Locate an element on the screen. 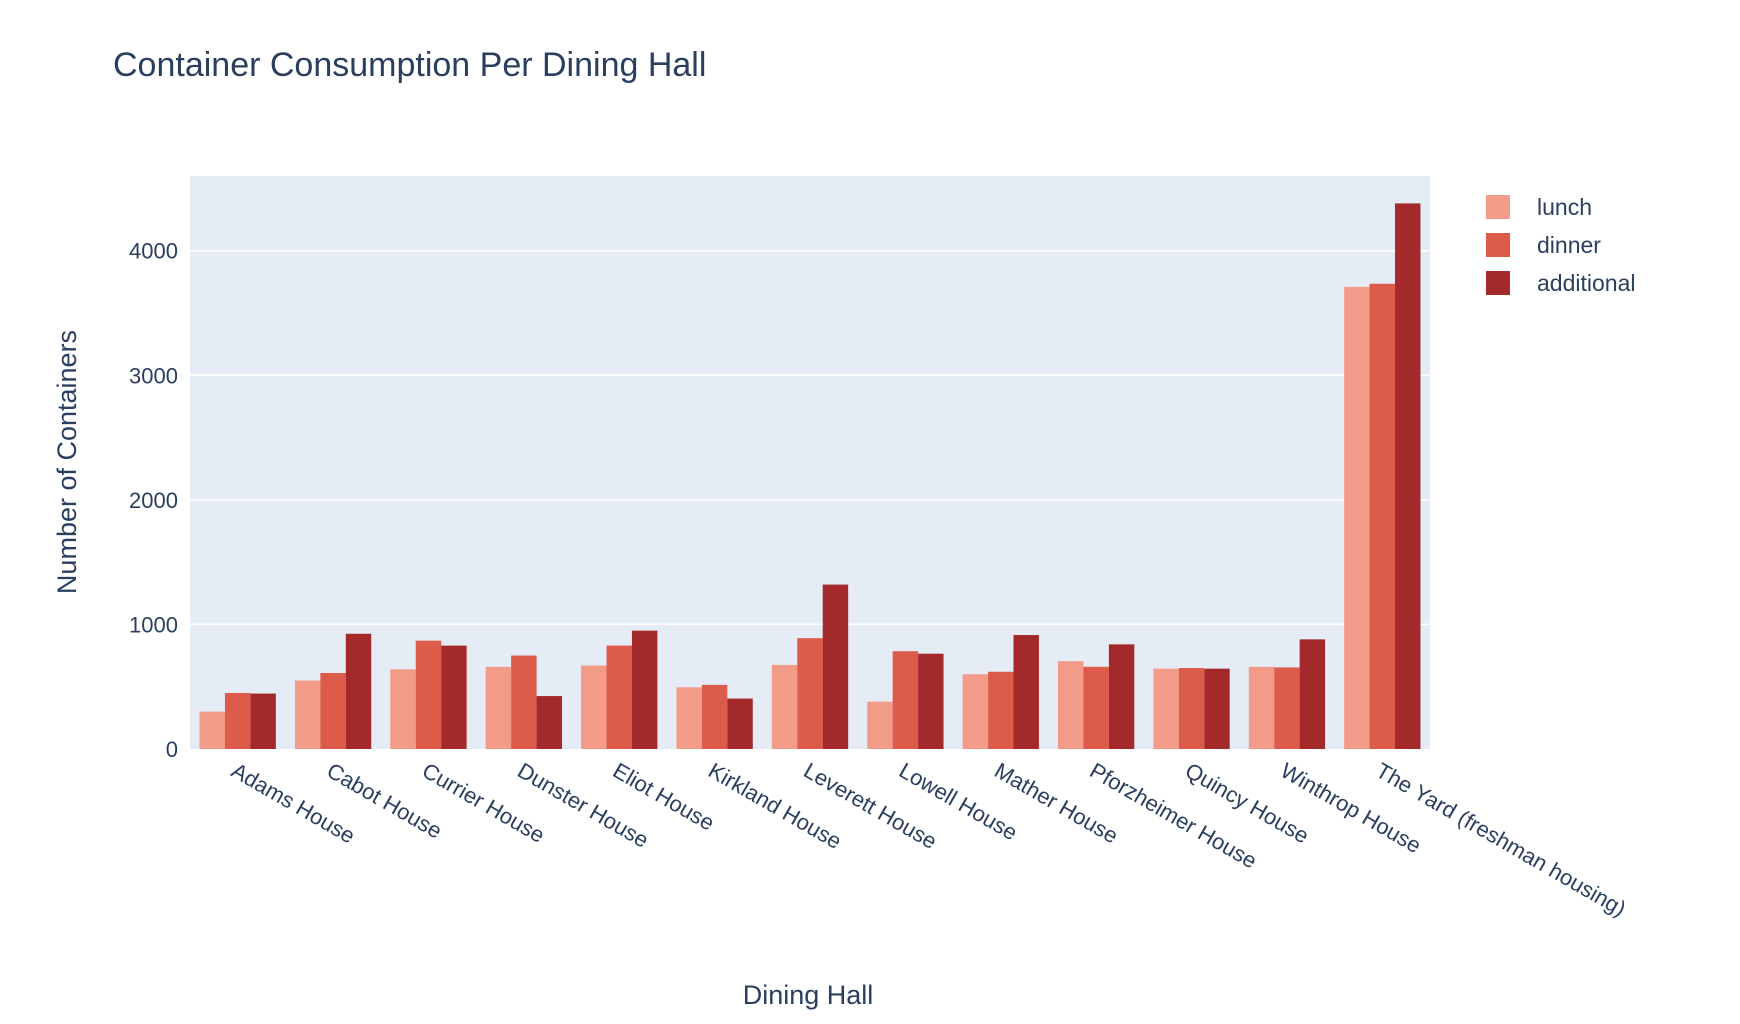 The height and width of the screenshot is (1024, 1740). legend-item-dinner: dinner is located at coordinates (1543, 245).